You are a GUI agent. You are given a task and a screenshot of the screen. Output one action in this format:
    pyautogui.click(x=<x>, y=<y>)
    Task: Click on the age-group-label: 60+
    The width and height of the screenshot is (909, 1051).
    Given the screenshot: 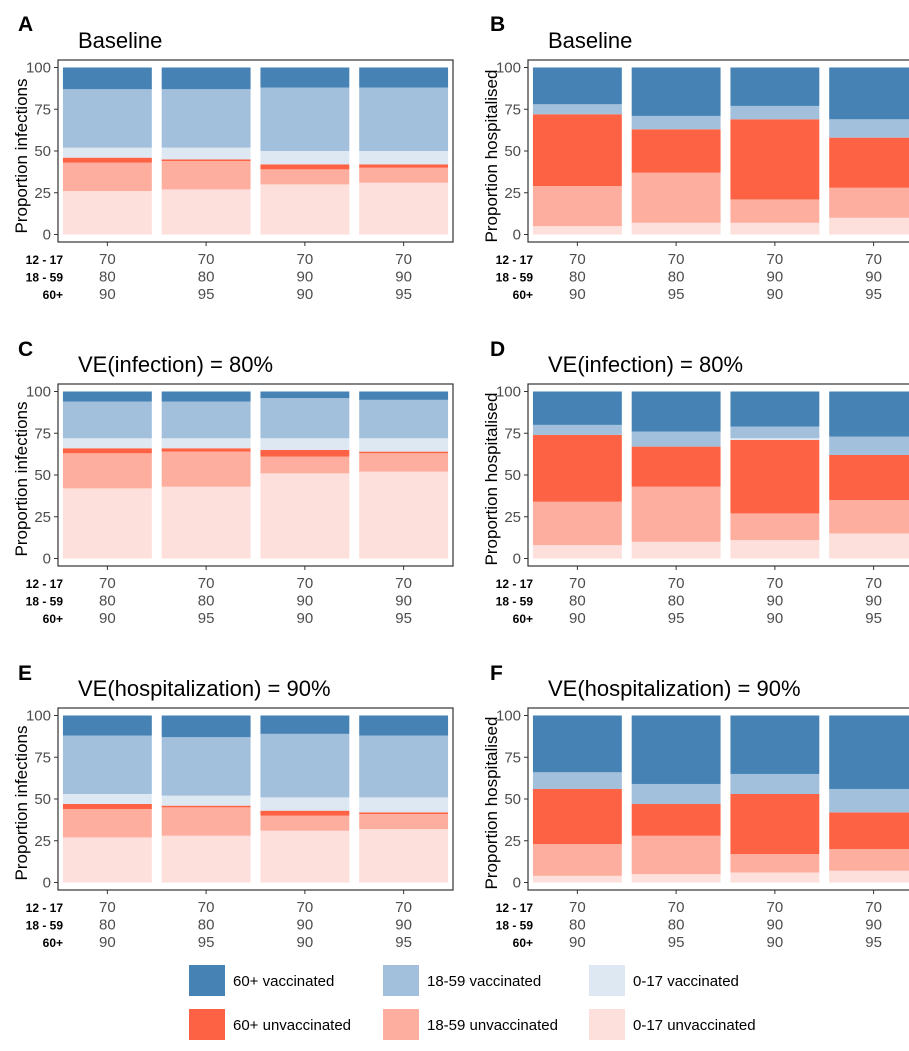 What is the action you would take?
    pyautogui.click(x=523, y=943)
    